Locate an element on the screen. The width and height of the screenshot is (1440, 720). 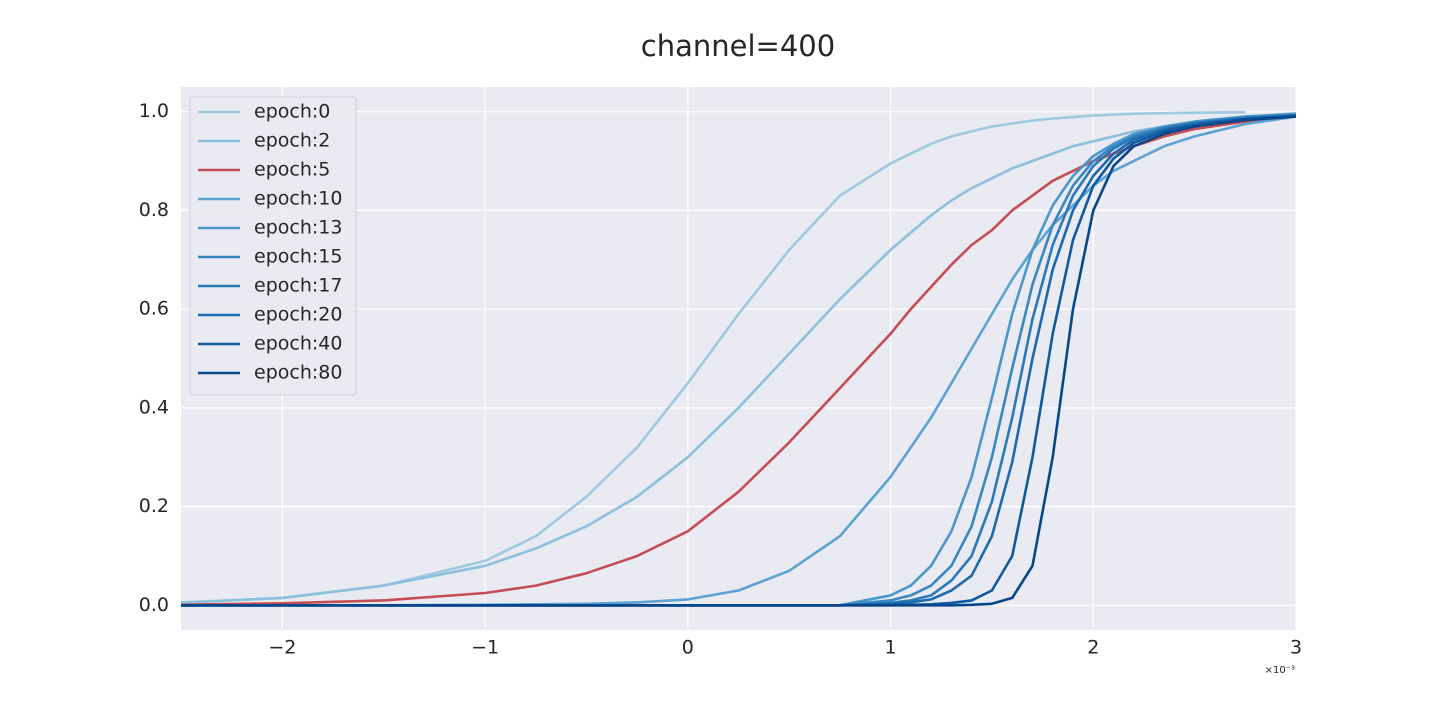
legend-label: epoch:20 is located at coordinates (298, 315).